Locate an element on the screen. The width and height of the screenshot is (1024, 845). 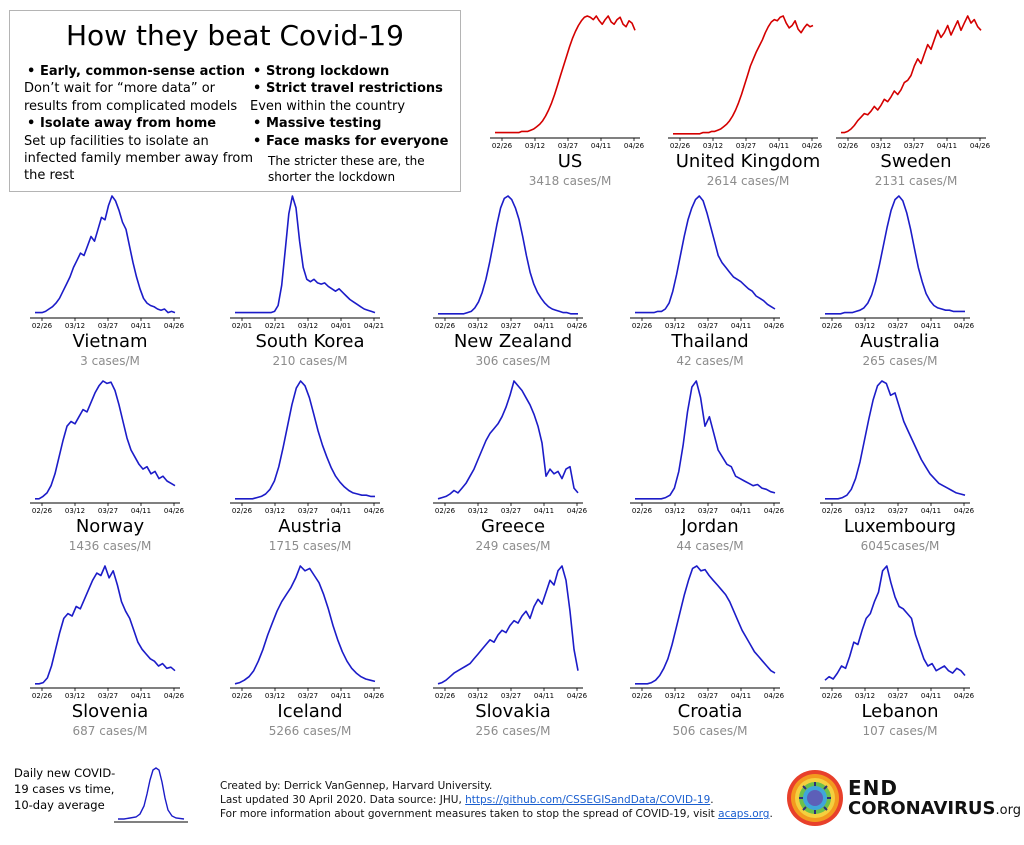
cases-per-million: 1436 cases/M is located at coordinates (110, 546).